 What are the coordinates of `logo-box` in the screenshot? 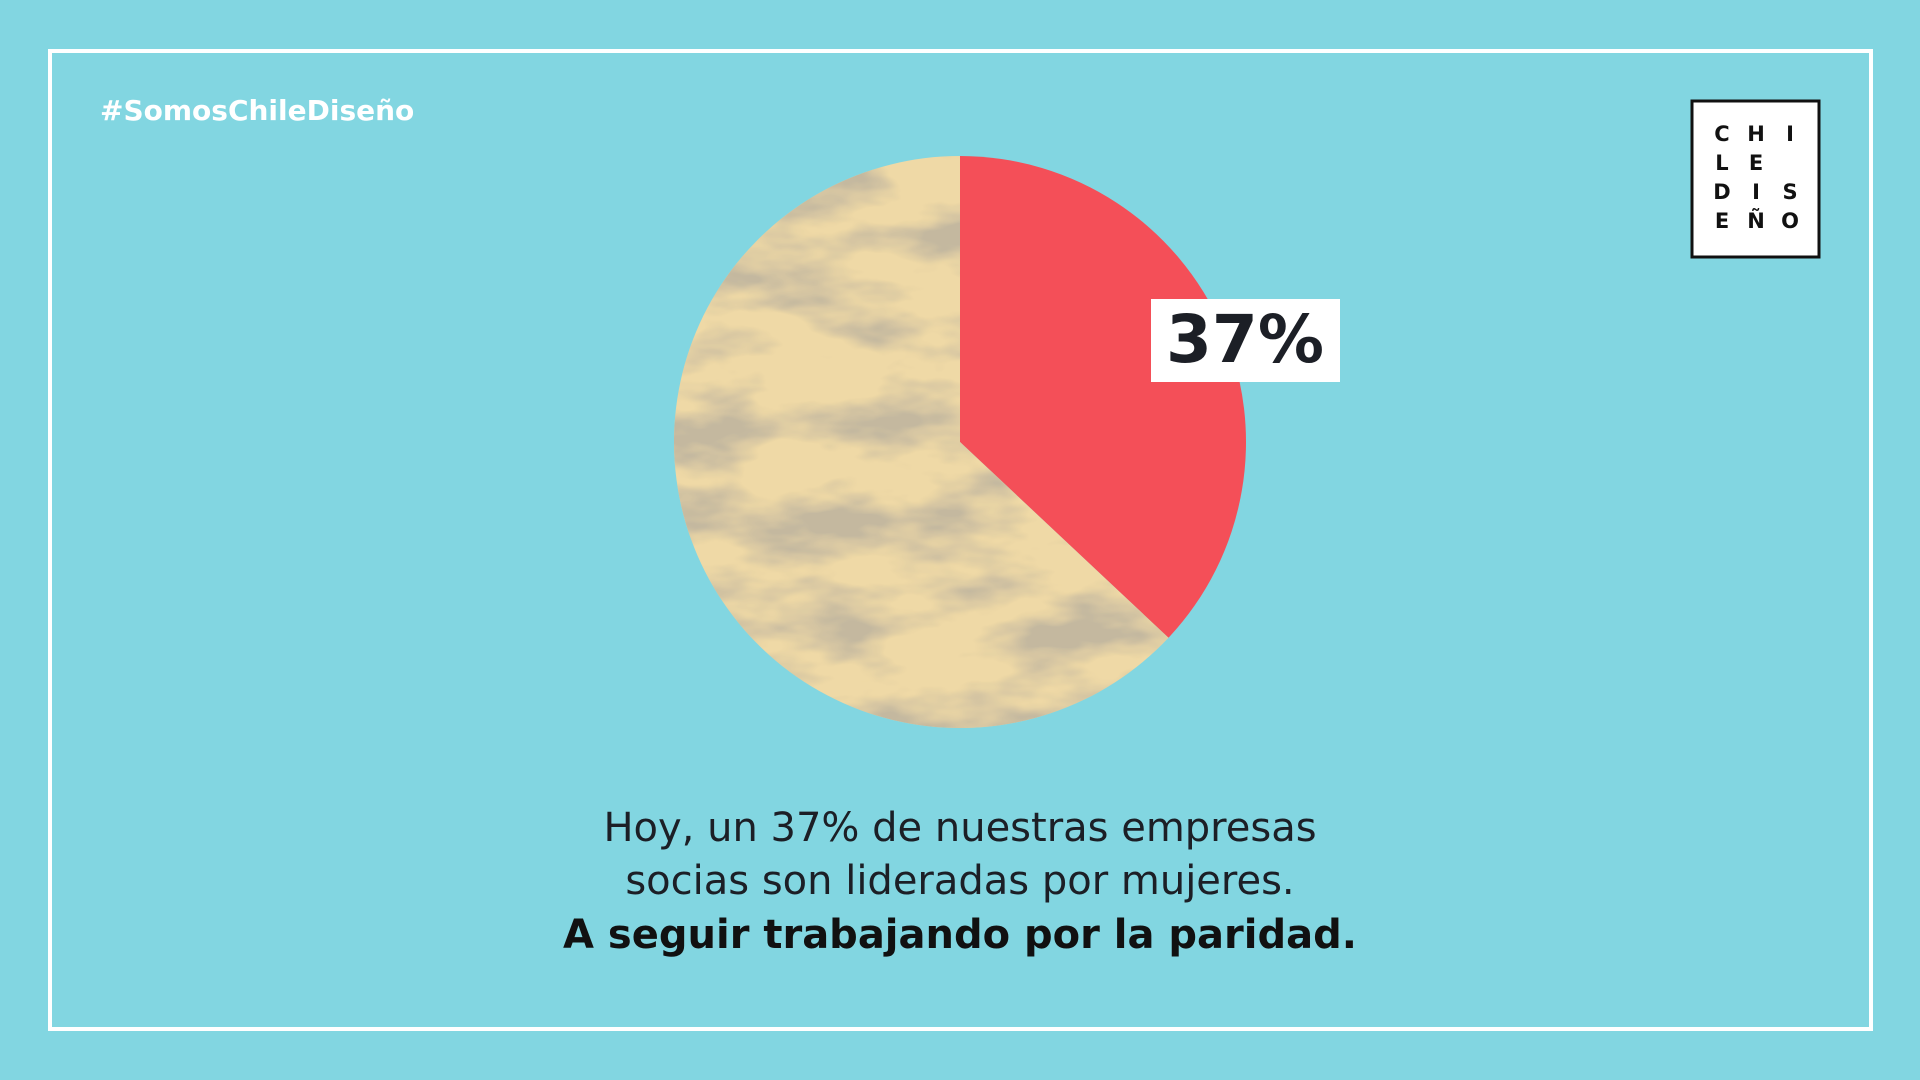 It's located at (1755, 179).